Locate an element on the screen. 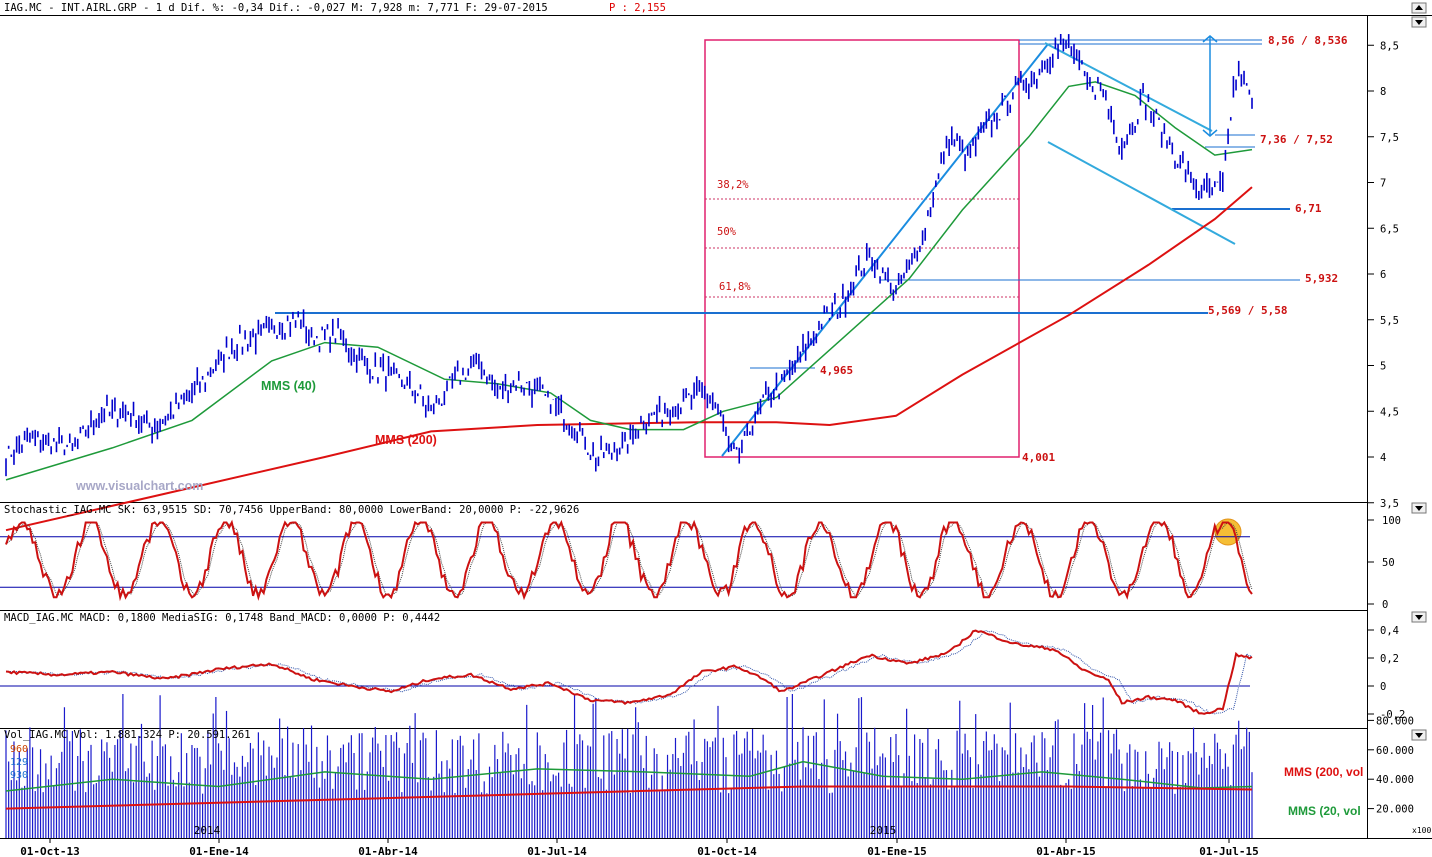 The height and width of the screenshot is (857, 1432). watermark: www.visualchart.com is located at coordinates (139, 486).